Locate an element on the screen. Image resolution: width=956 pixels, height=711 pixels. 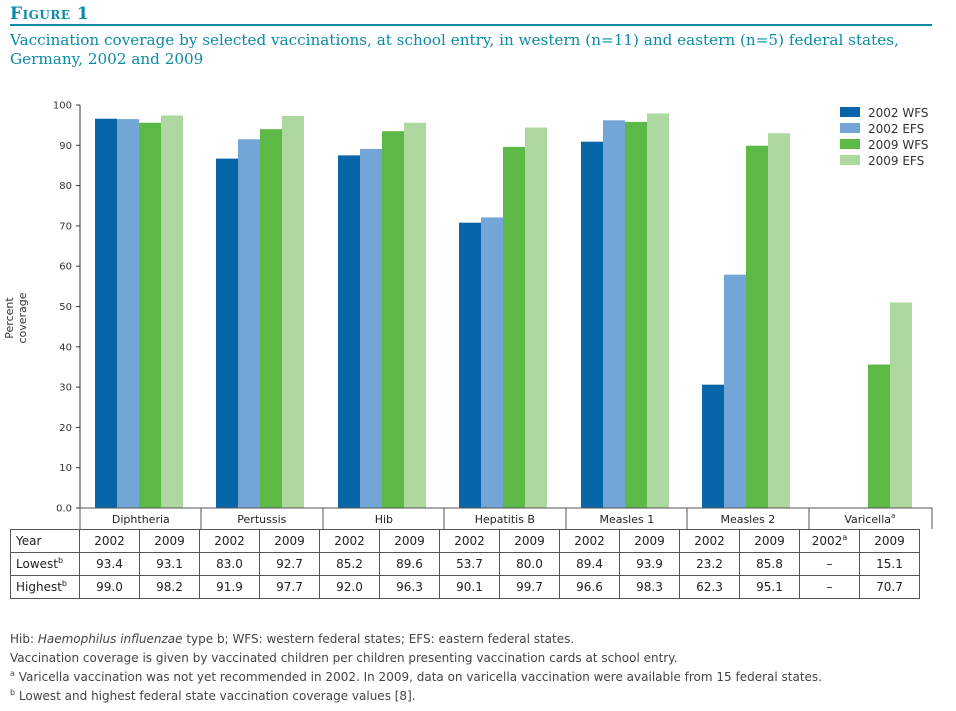
table-cell: 92.7 is located at coordinates (289, 564).